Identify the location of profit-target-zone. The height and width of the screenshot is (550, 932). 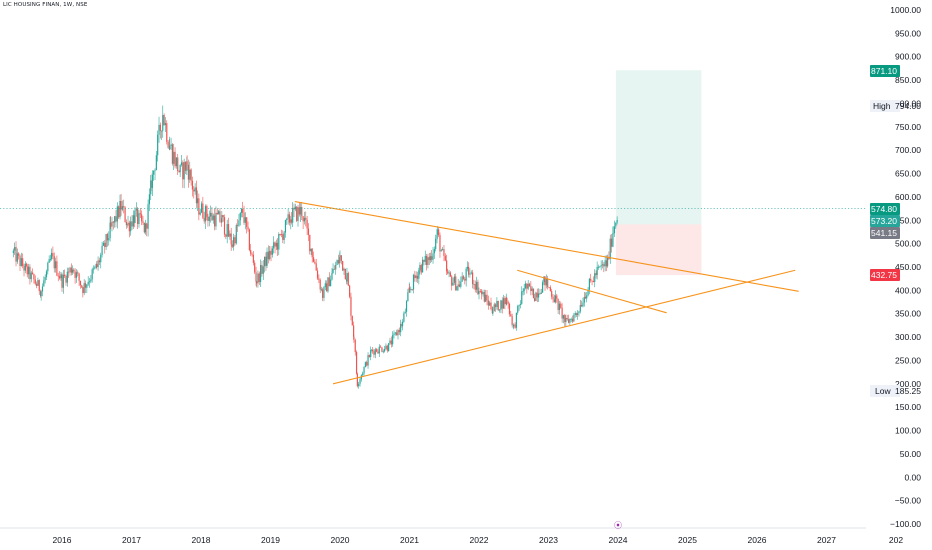
(658, 147).